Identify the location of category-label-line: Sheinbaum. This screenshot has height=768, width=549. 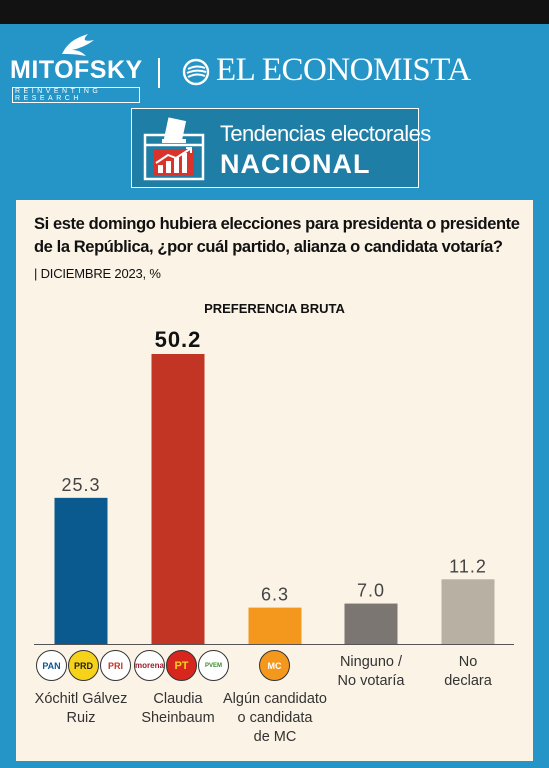
(178, 718).